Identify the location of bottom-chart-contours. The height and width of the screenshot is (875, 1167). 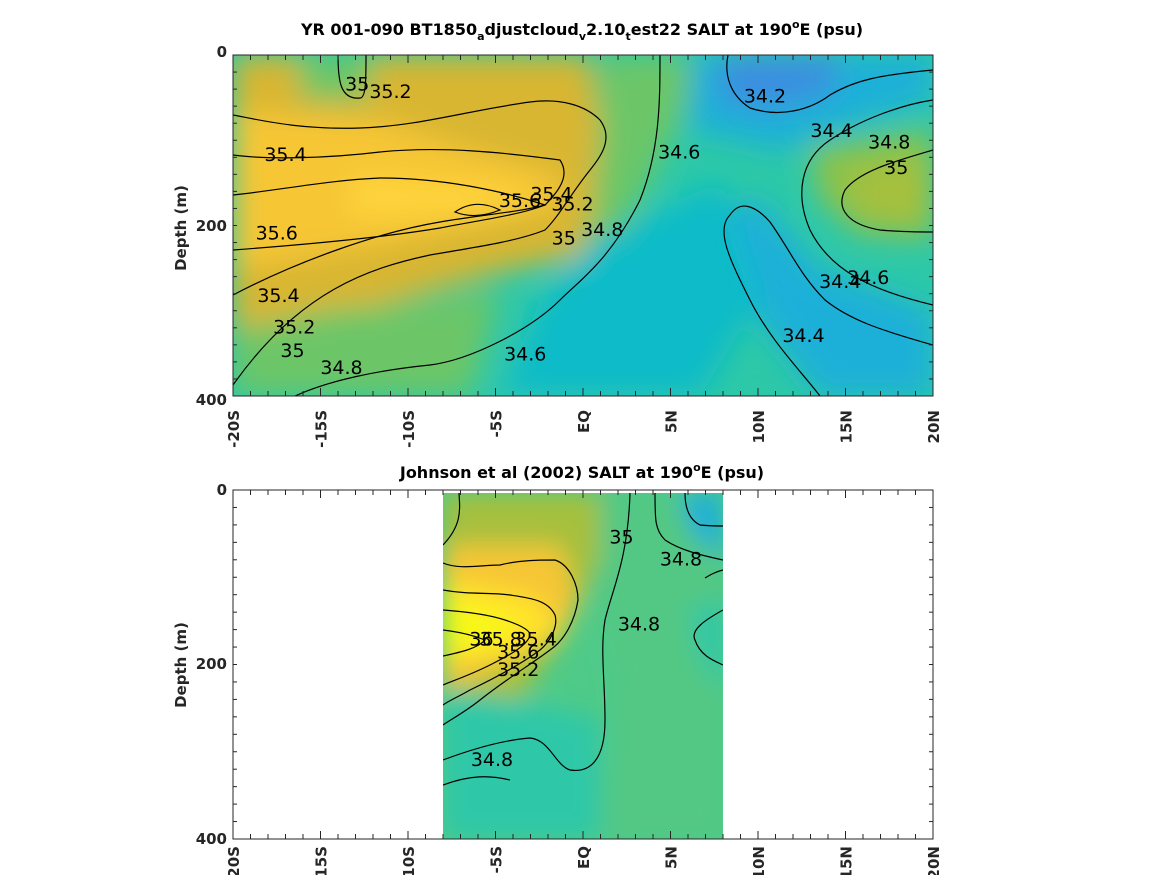
(583, 639).